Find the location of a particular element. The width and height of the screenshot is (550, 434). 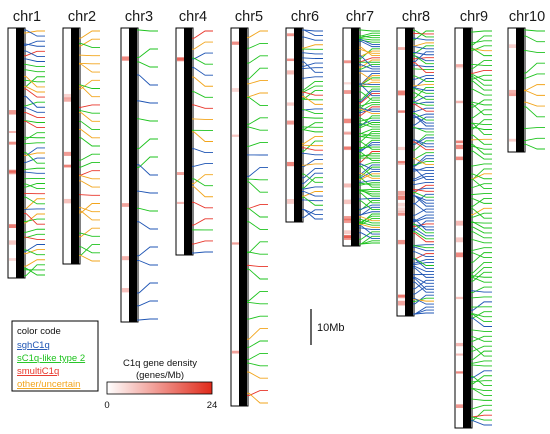

density-scale: C1q gene density (genes/Mb) 0 24 is located at coordinates (160, 384).